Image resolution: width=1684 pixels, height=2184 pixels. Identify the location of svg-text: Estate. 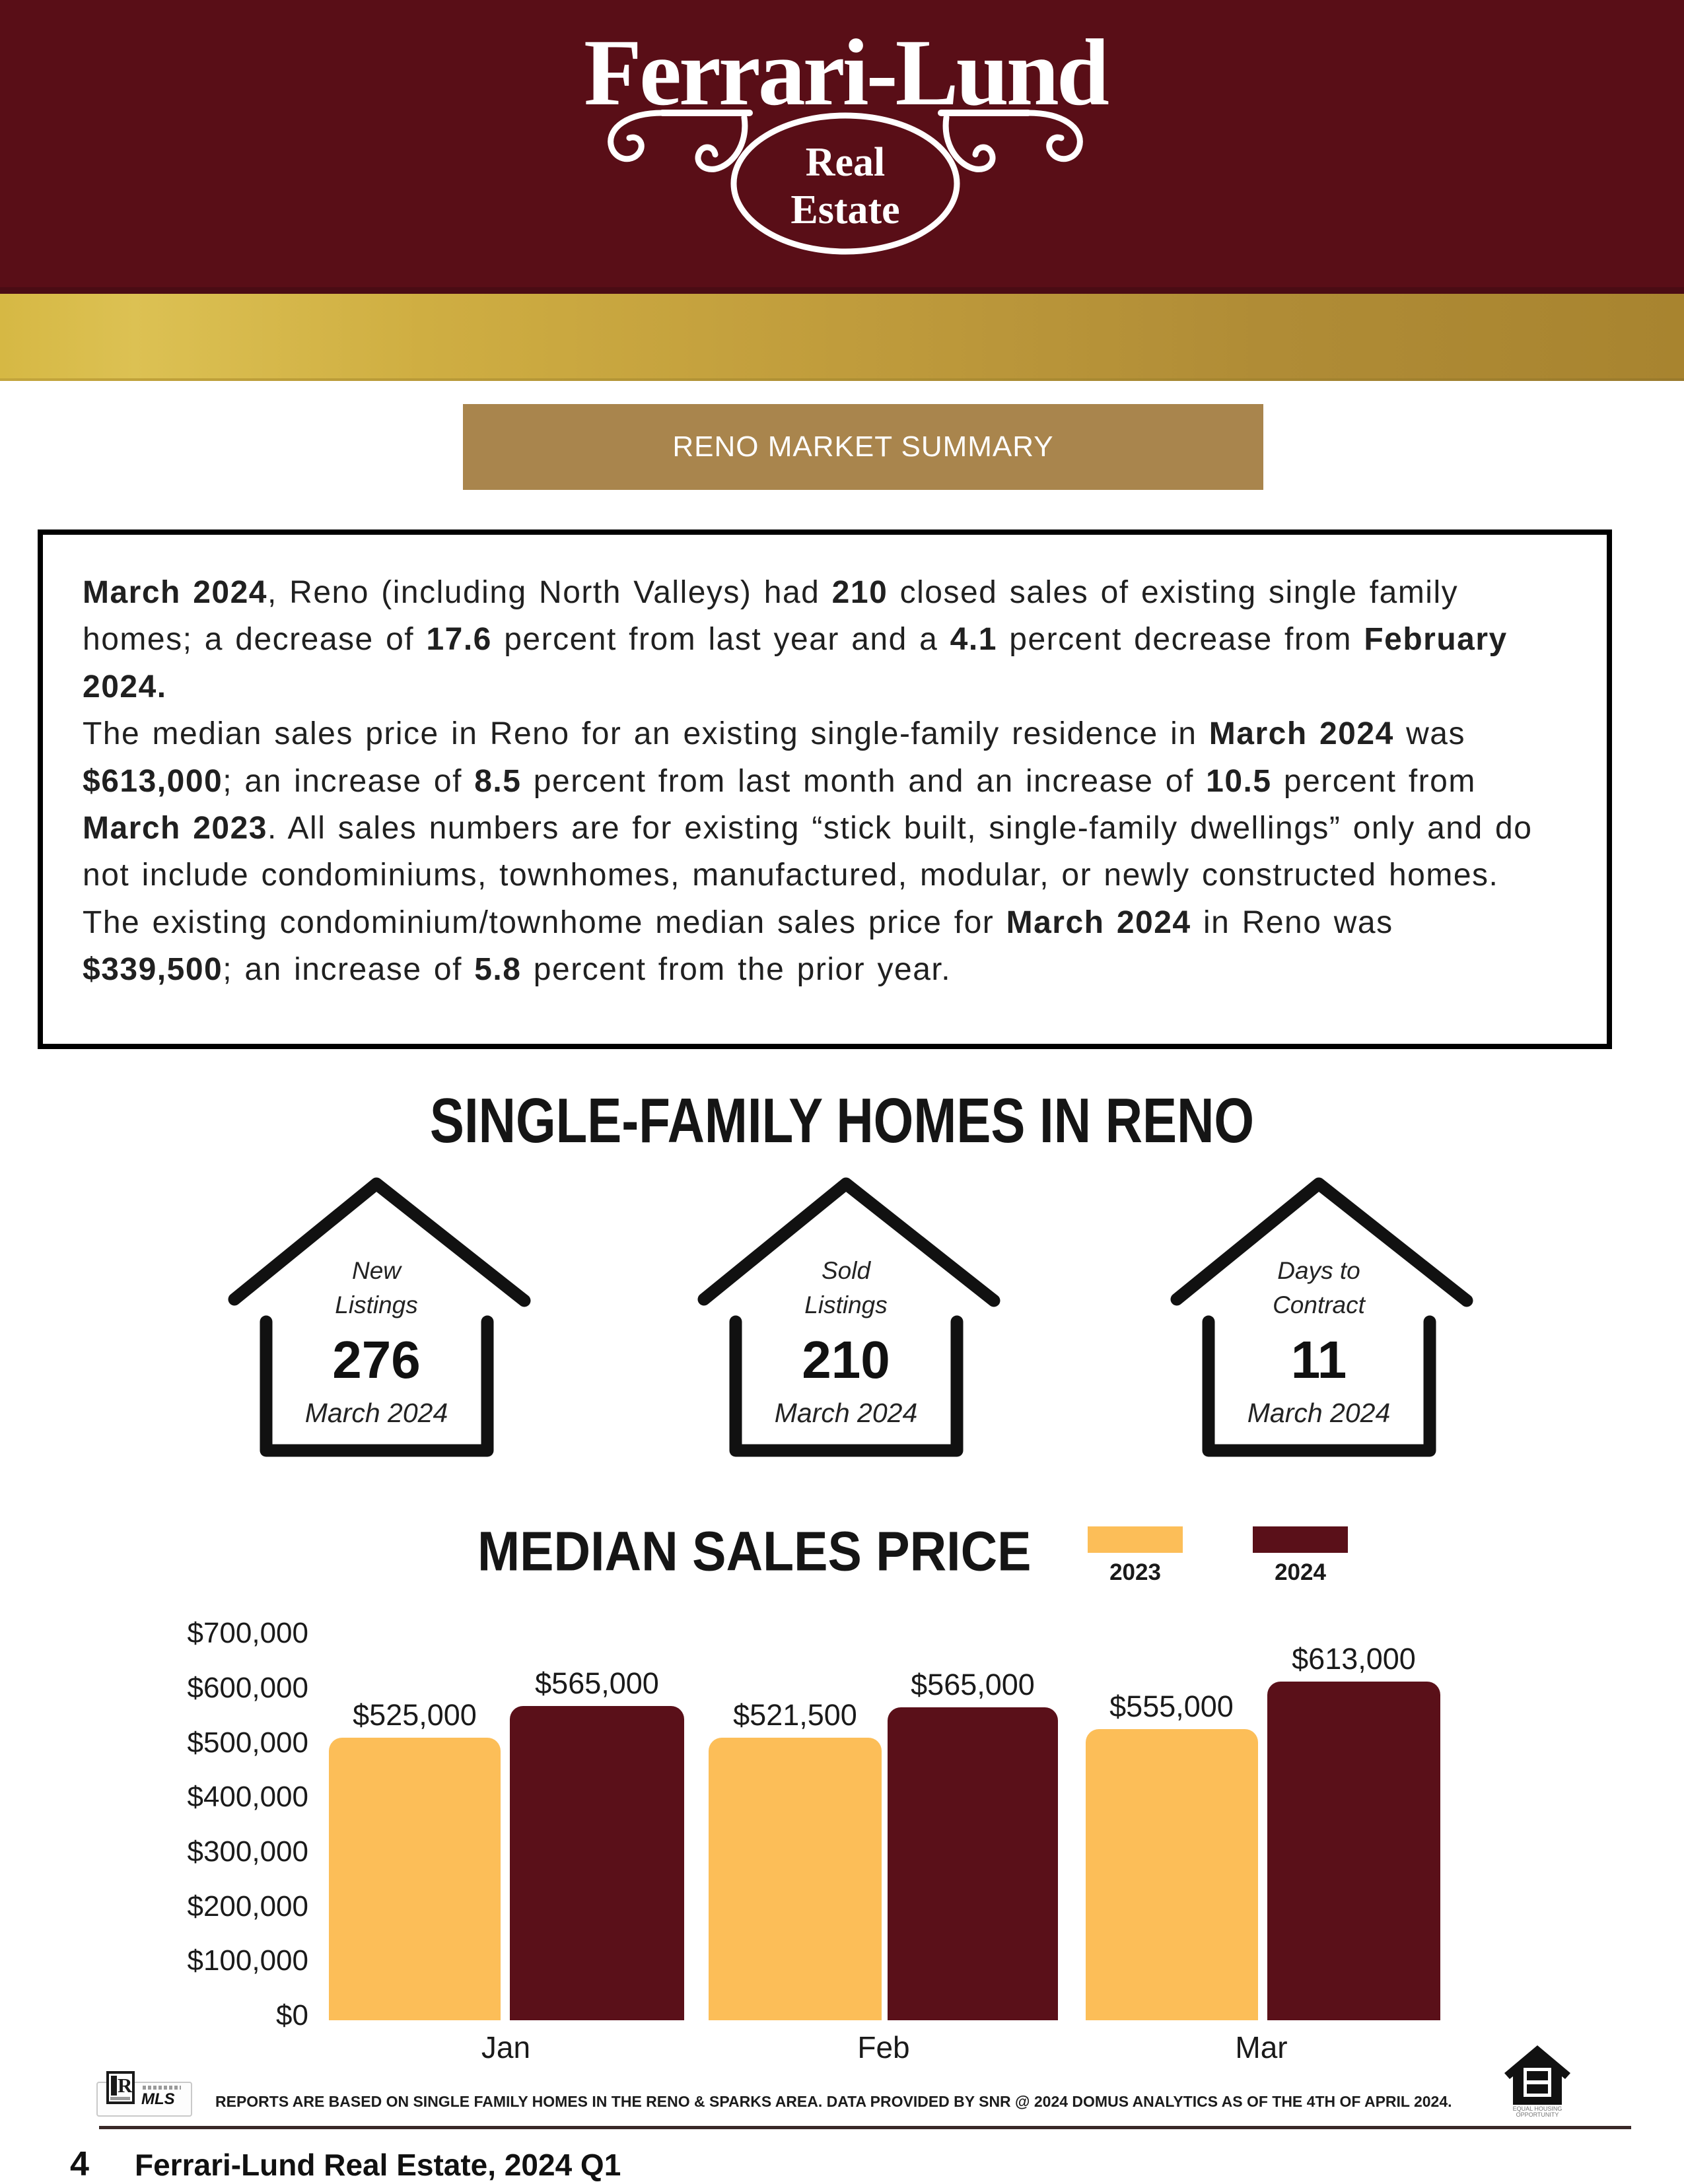
(845, 210).